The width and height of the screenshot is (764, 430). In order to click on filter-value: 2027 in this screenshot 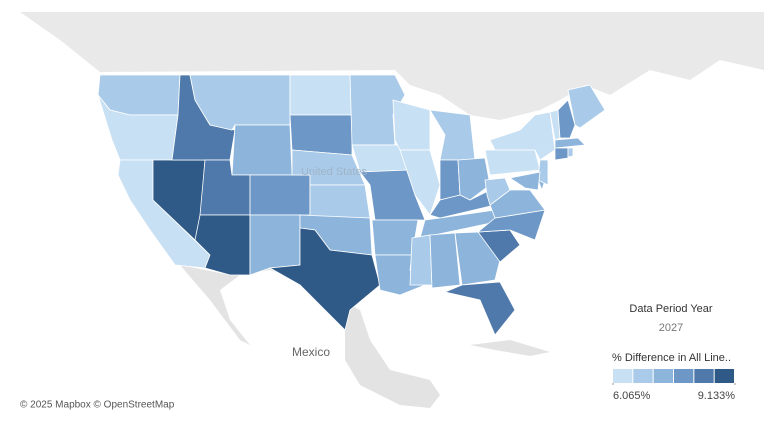, I will do `click(671, 328)`.